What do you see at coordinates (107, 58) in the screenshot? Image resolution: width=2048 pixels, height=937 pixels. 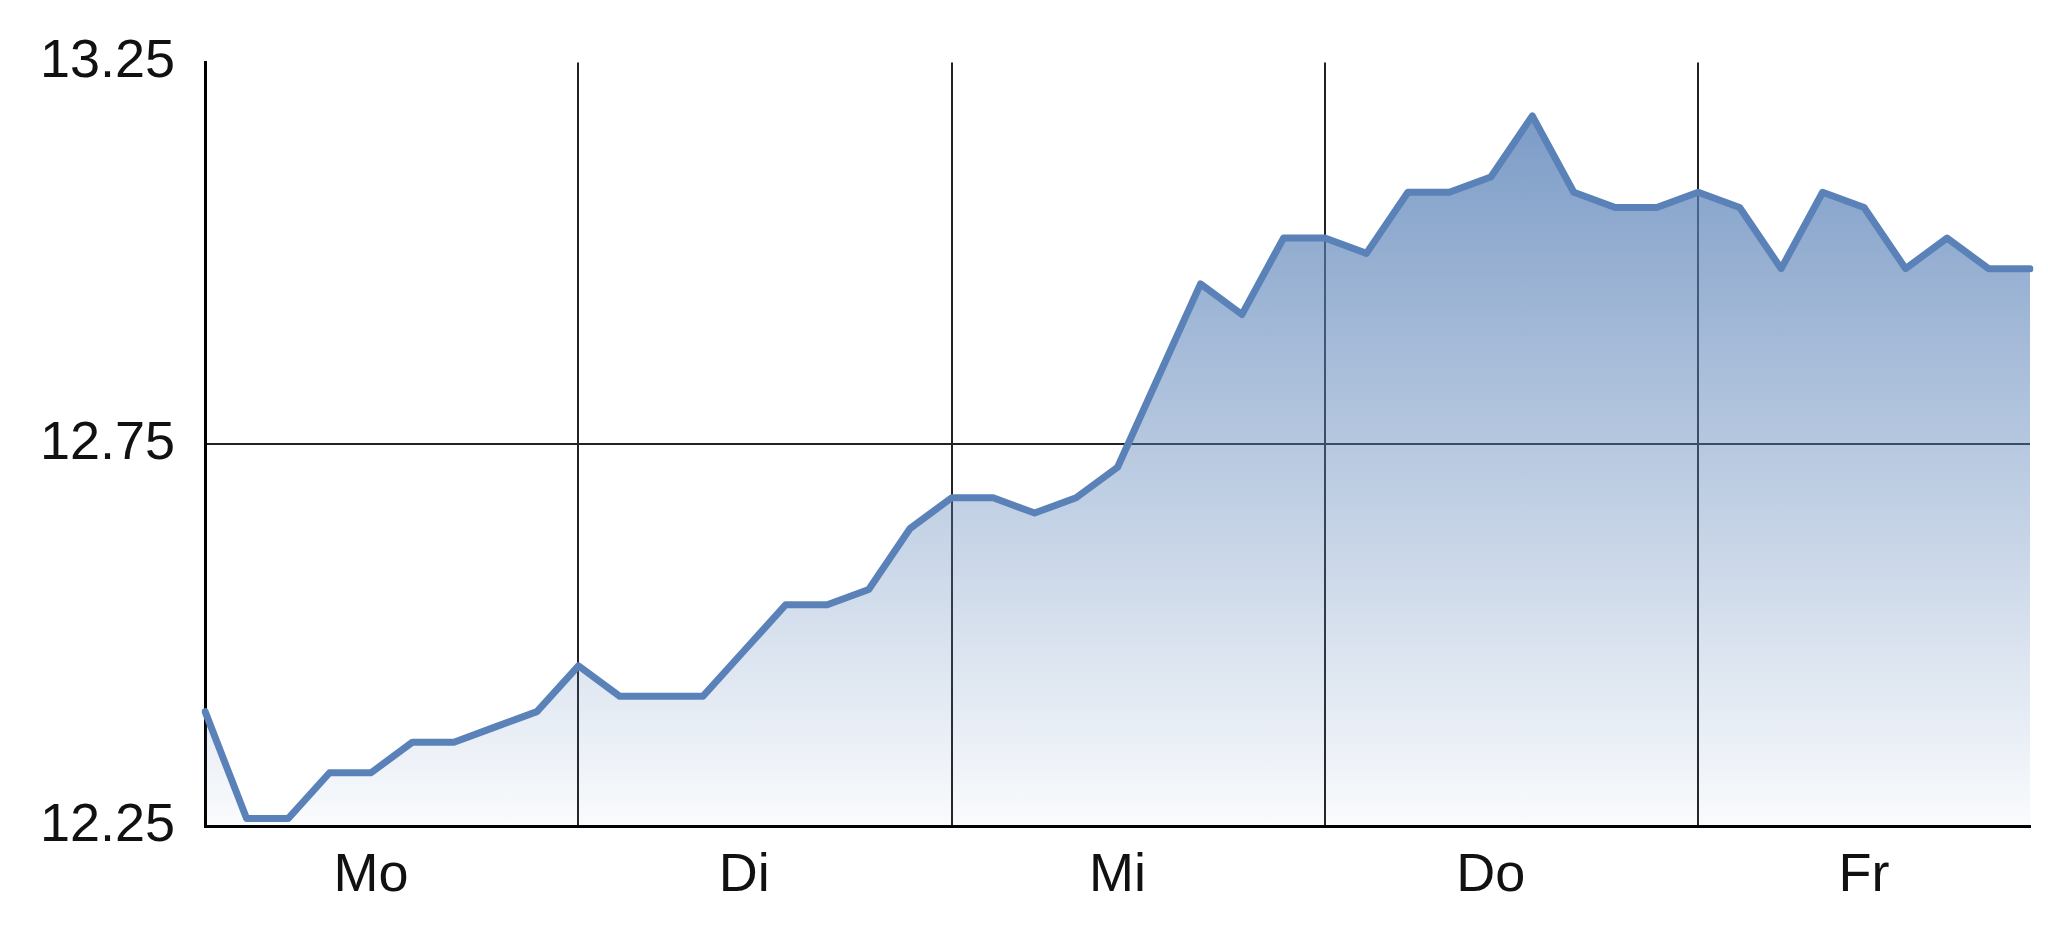 I see `y-tick-label: 13.25` at bounding box center [107, 58].